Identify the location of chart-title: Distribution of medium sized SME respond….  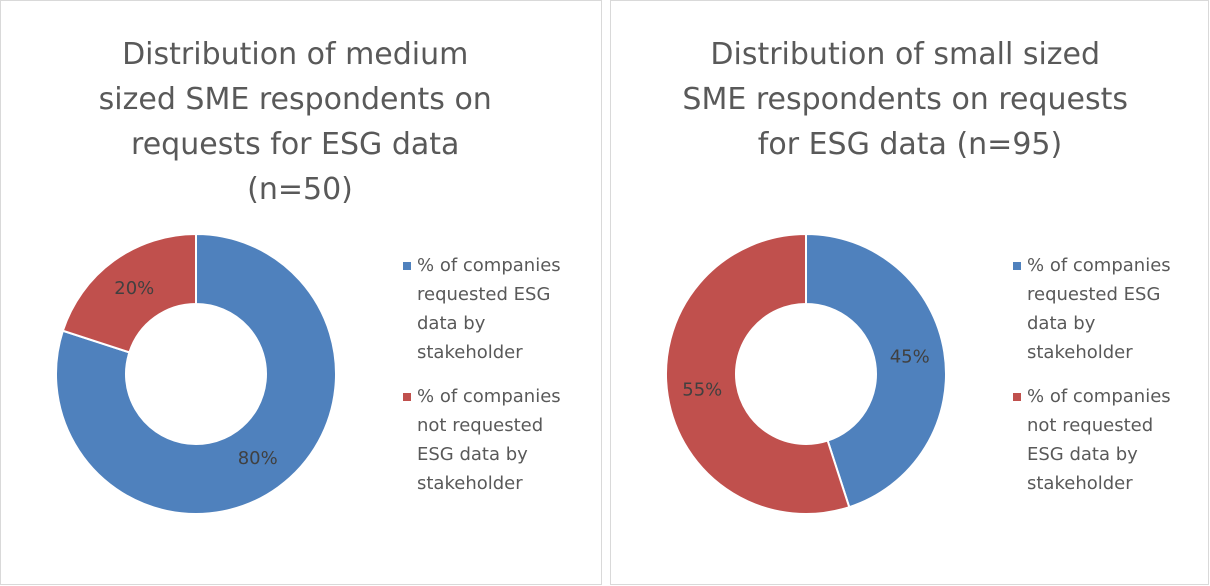
(300, 122).